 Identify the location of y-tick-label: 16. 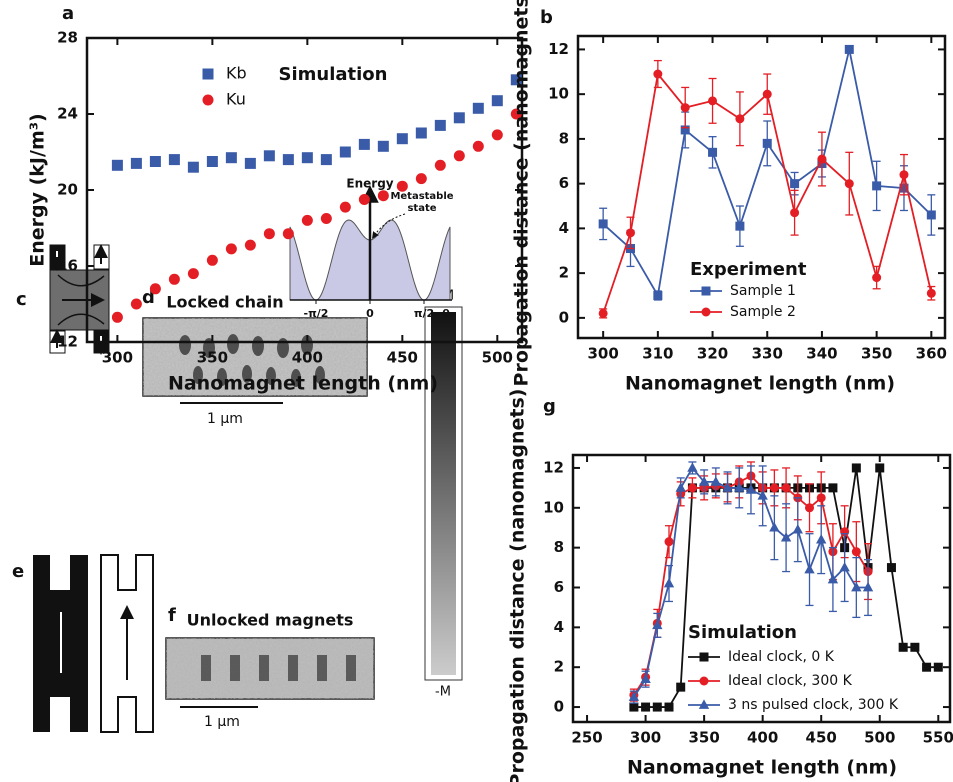
(67, 266).